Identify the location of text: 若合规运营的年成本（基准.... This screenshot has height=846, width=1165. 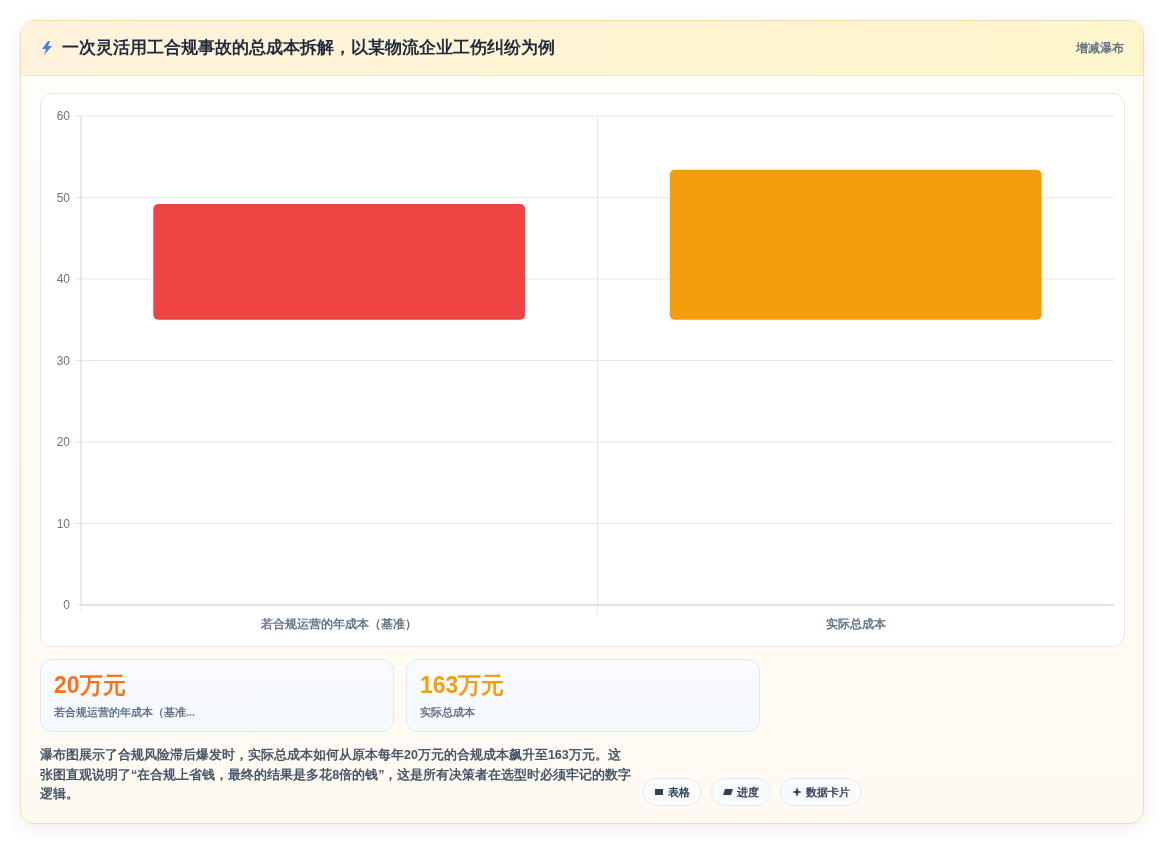
(125, 712).